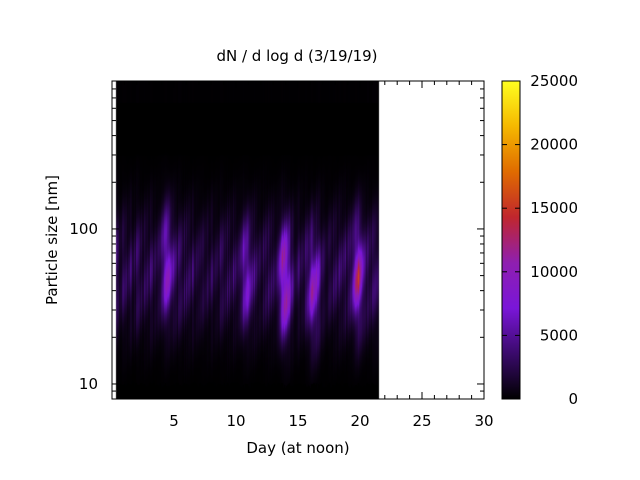  I want to click on x-axis-label: Day (at noon), so click(297, 448).